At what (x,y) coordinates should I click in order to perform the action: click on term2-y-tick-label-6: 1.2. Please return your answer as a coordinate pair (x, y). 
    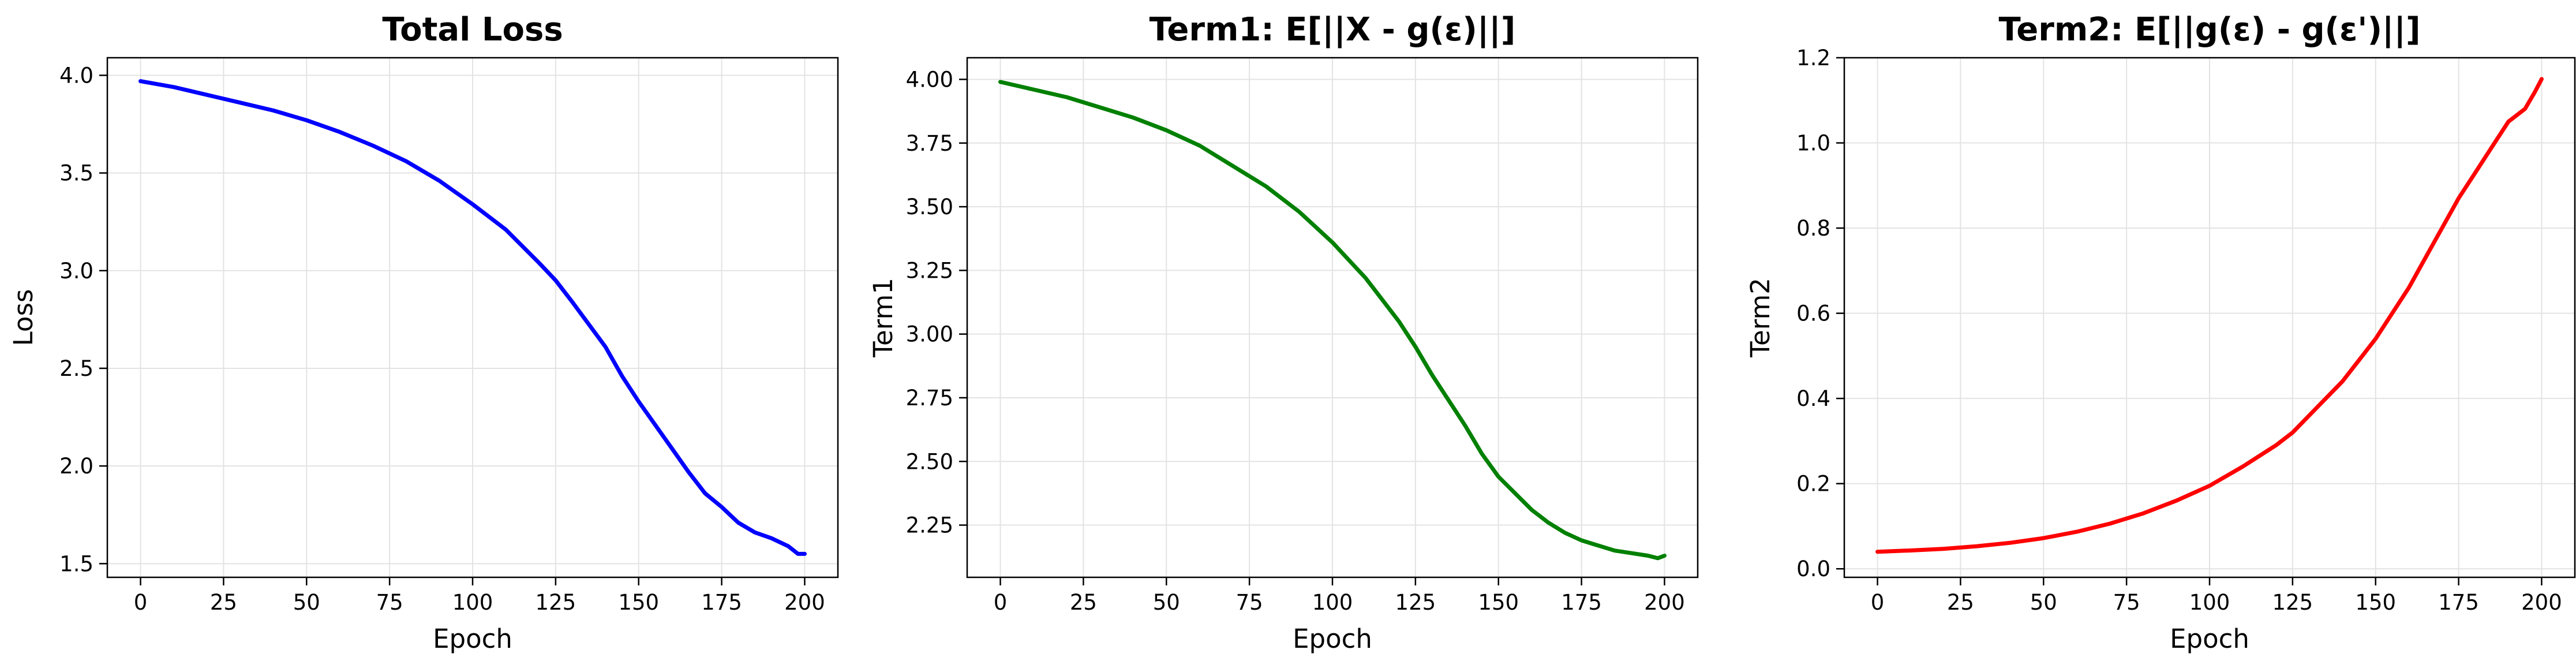
    Looking at the image, I should click on (1813, 58).